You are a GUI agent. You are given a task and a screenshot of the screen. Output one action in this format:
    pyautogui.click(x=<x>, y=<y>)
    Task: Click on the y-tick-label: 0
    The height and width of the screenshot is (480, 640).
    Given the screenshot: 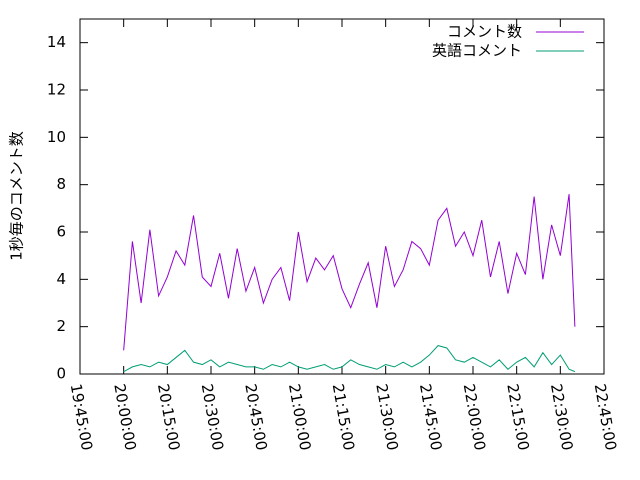 What is the action you would take?
    pyautogui.click(x=61, y=374)
    